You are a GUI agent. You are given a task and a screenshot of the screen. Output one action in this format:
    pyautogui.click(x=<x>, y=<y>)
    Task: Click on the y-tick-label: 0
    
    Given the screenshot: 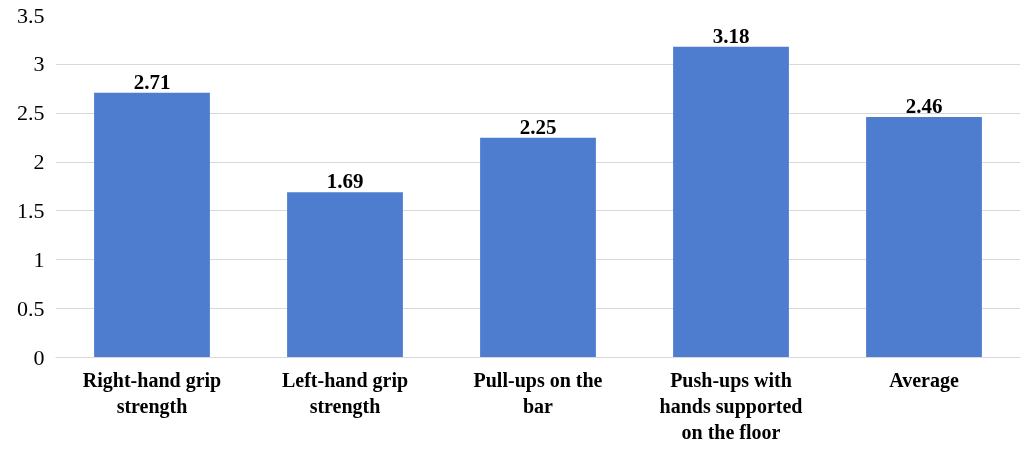 What is the action you would take?
    pyautogui.click(x=39, y=357)
    